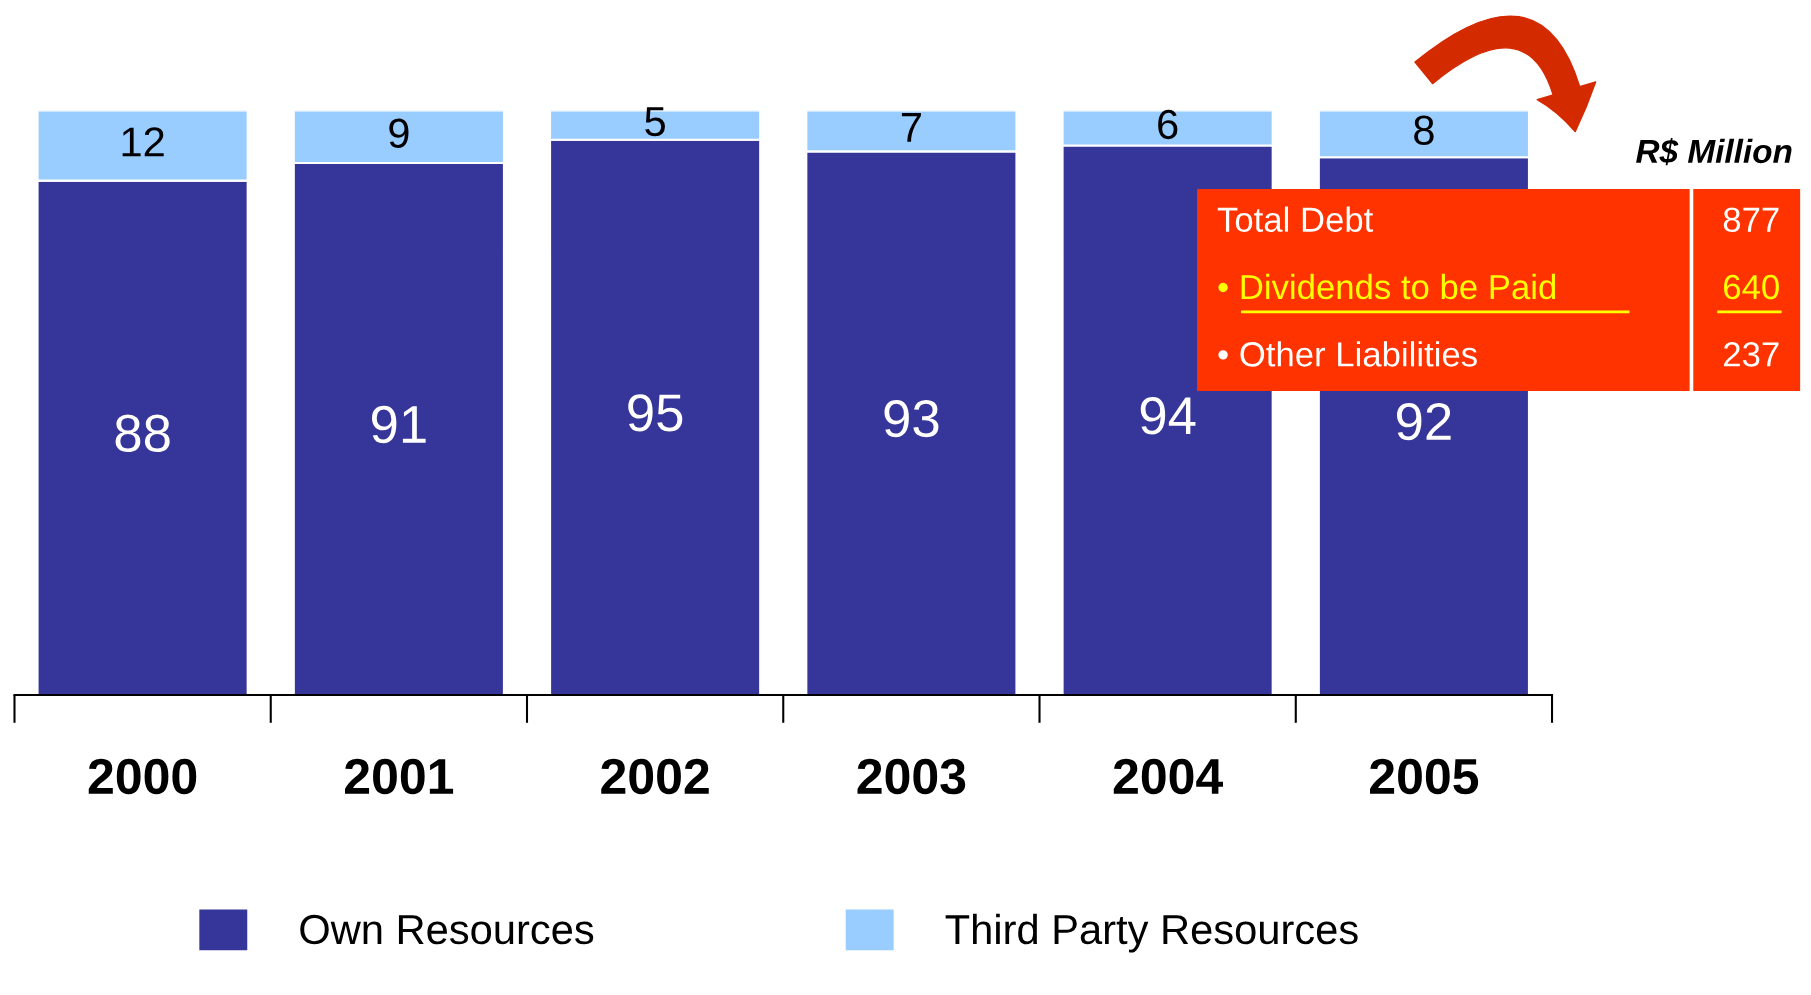  Describe the element at coordinates (1168, 124) in the screenshot. I see `data-label: 6` at that location.